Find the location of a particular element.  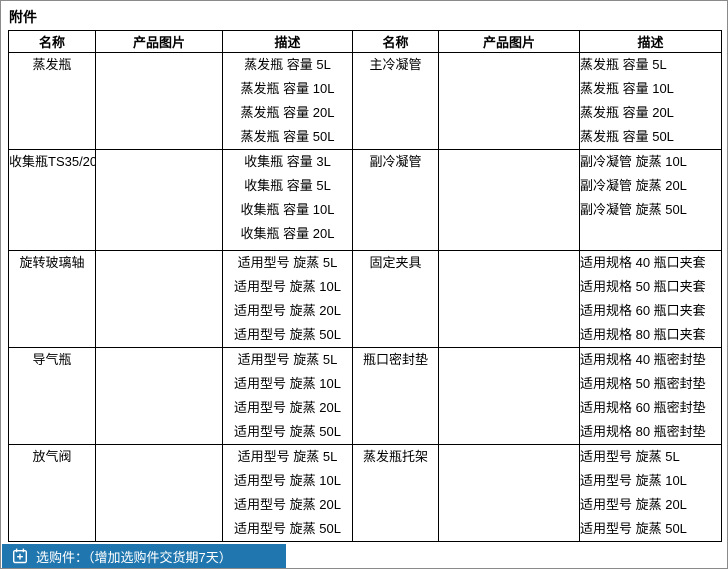

description-line: 副冷凝管 旋蒸 10L is located at coordinates (633, 161).